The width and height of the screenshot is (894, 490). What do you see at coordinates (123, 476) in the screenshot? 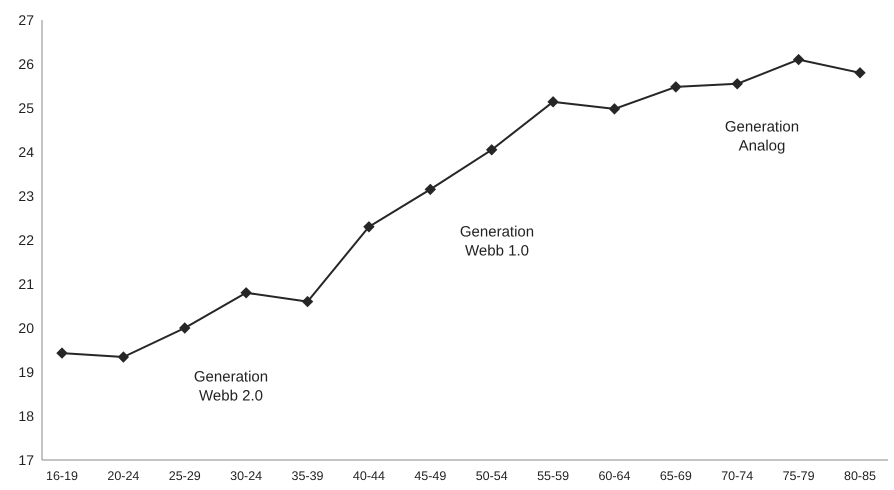
I see `x-tick-label: 20-24` at bounding box center [123, 476].